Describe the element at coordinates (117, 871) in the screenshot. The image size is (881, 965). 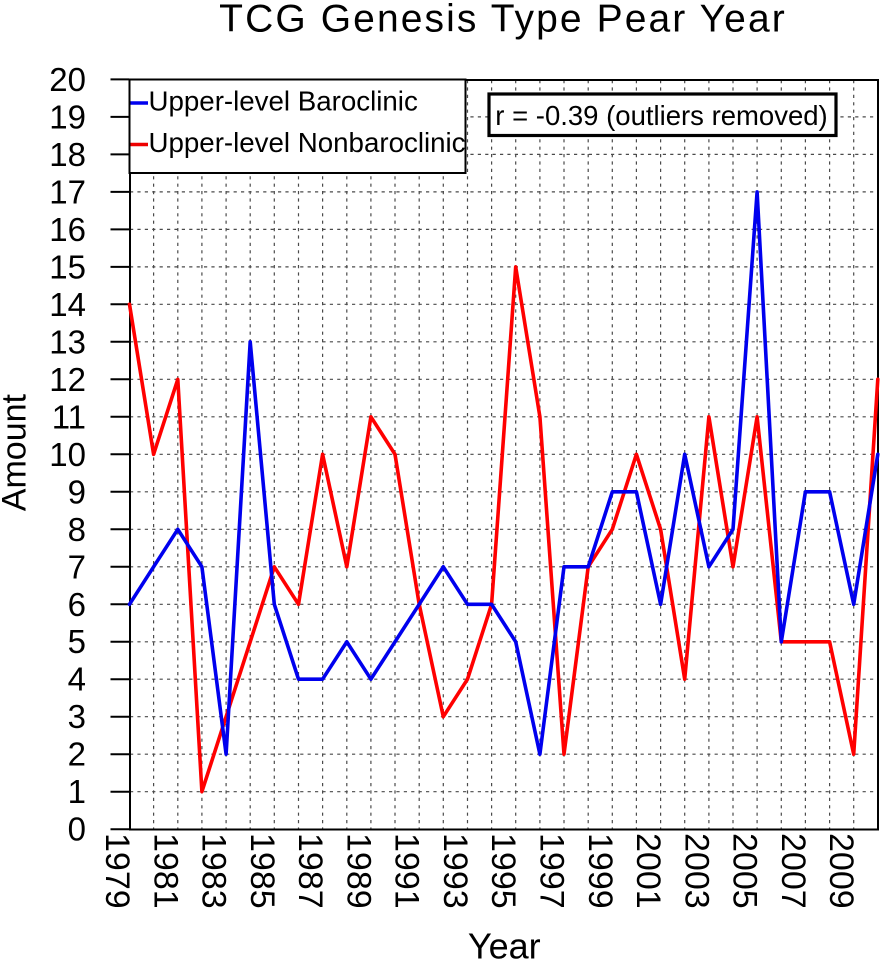
I see `svg-text: 1979` at that location.